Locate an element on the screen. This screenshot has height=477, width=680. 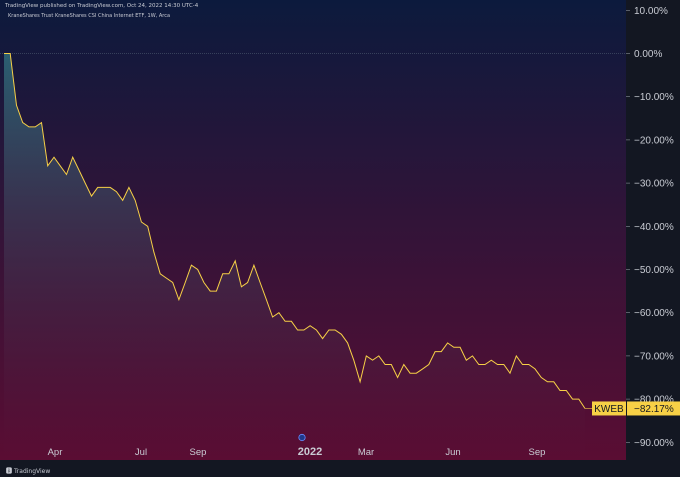
y-tick-label: −70.00% is located at coordinates (654, 356).